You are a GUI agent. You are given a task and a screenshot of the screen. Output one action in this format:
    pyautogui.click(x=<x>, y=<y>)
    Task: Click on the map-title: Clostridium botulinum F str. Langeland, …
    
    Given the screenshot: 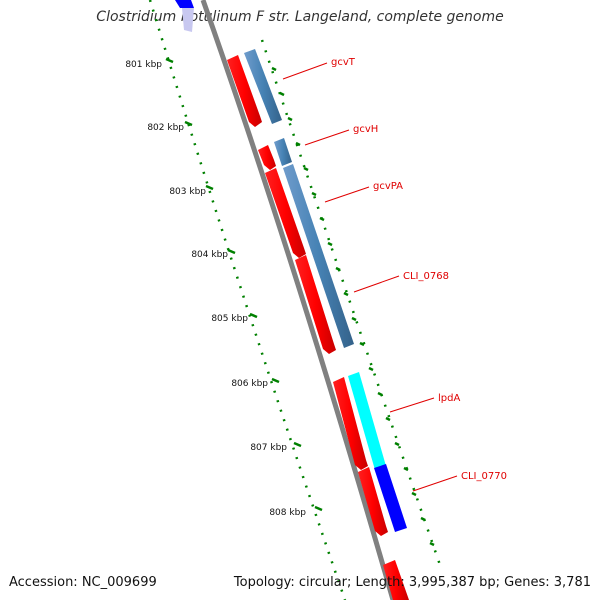 What is the action you would take?
    pyautogui.click(x=300, y=17)
    